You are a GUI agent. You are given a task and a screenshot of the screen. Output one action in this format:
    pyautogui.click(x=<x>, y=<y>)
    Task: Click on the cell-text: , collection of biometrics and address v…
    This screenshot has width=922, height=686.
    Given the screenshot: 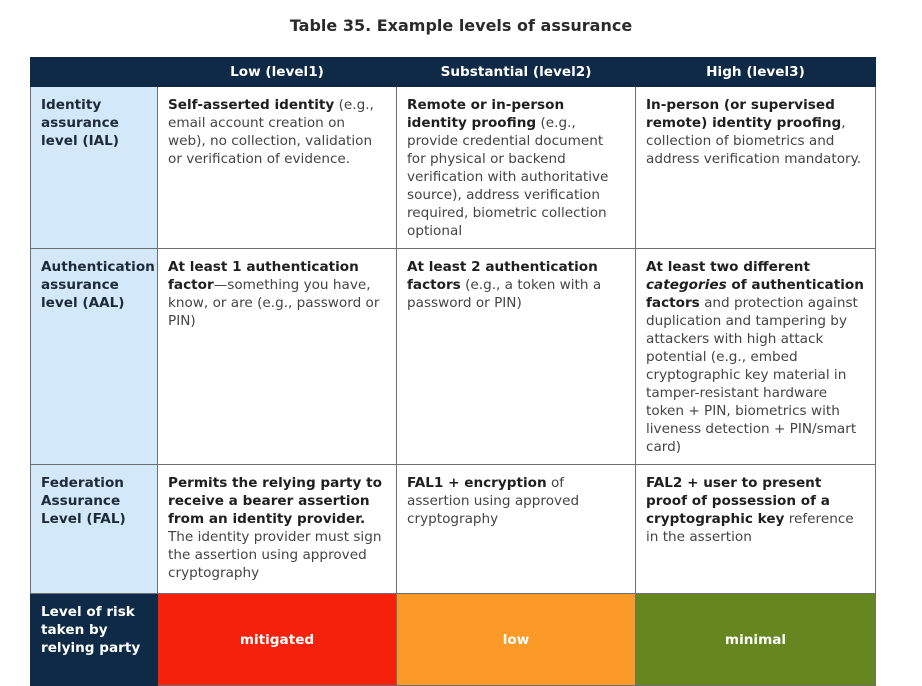 What is the action you would take?
    pyautogui.click(x=754, y=141)
    